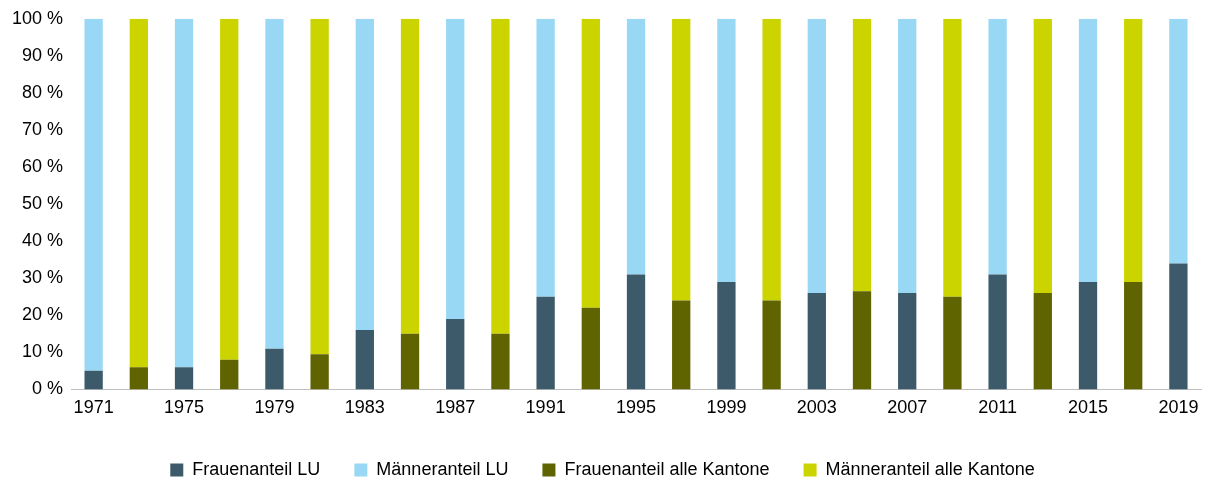  Describe the element at coordinates (256, 468) in the screenshot. I see `legend-label: Frauenanteil LU` at that location.